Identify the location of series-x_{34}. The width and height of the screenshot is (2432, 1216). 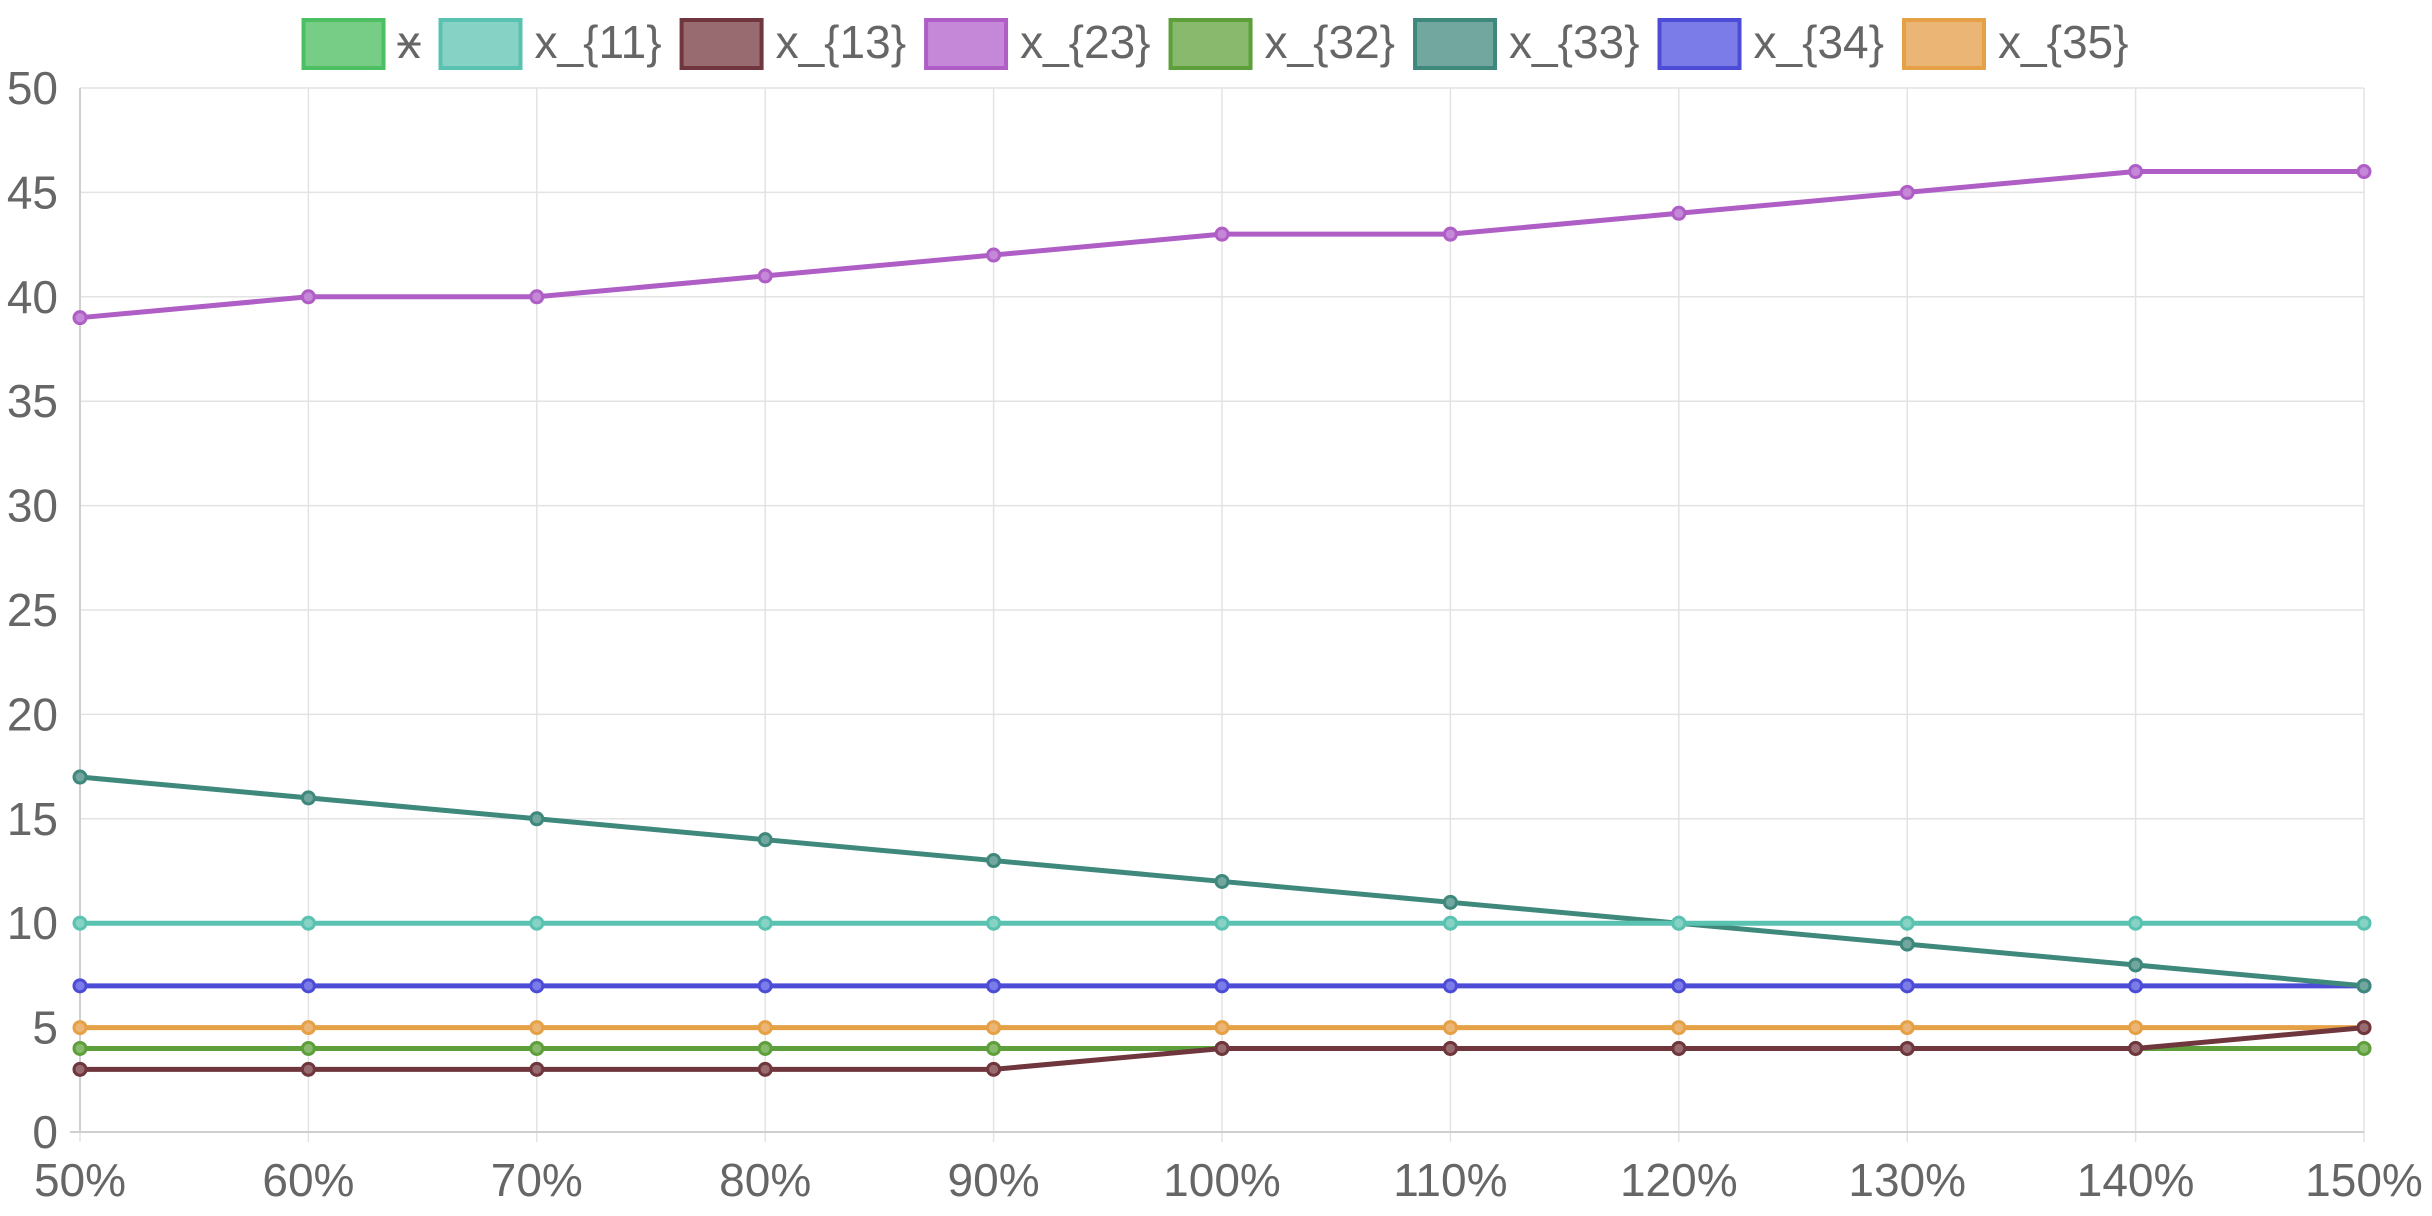
(1222, 986).